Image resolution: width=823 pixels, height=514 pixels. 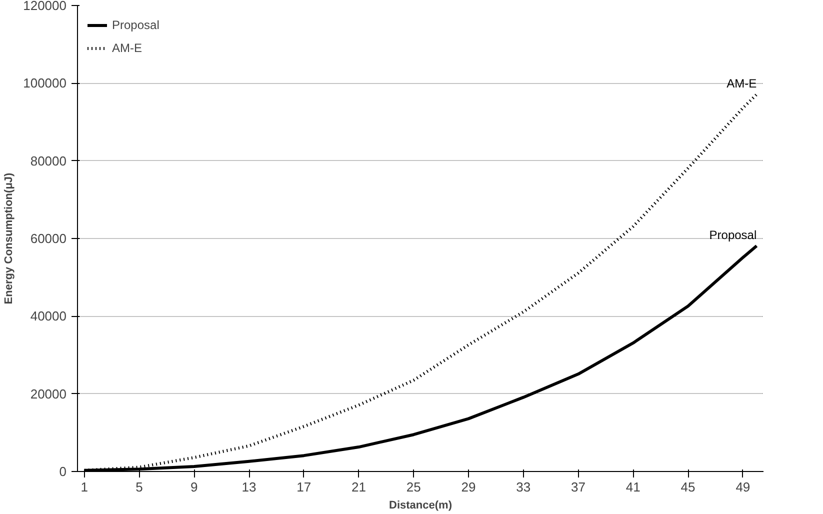 What do you see at coordinates (578, 487) in the screenshot?
I see `x-tick-label: 37` at bounding box center [578, 487].